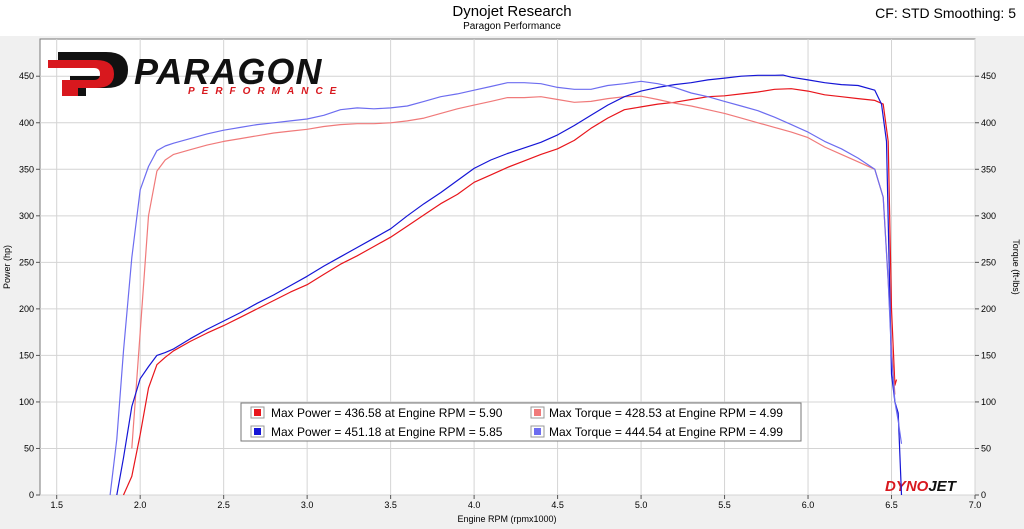  Describe the element at coordinates (223, 505) in the screenshot. I see `x-tick-label: 2.5` at that location.